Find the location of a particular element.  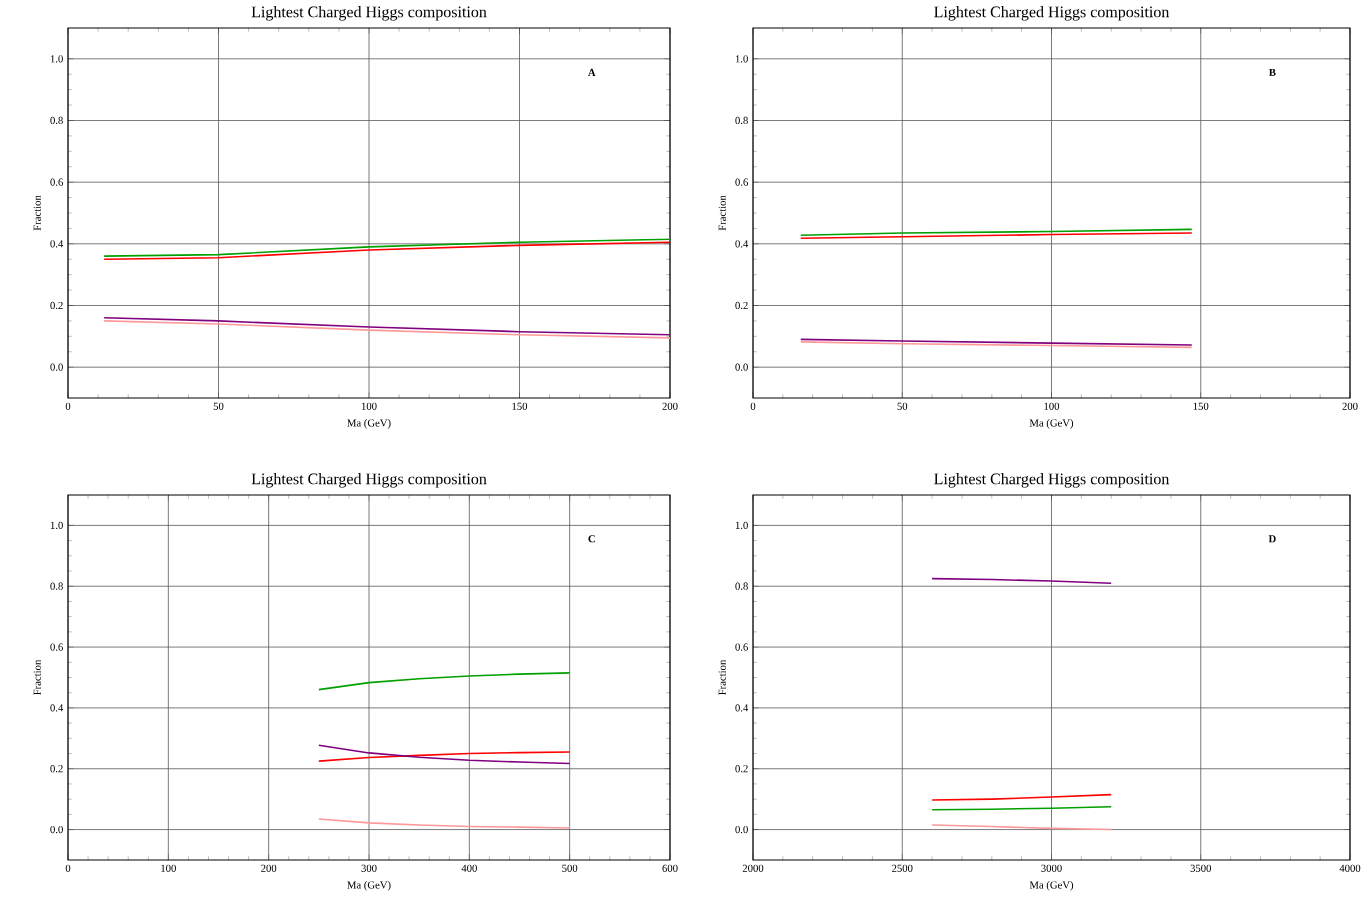

x-tick-label: 2000 is located at coordinates (753, 868).